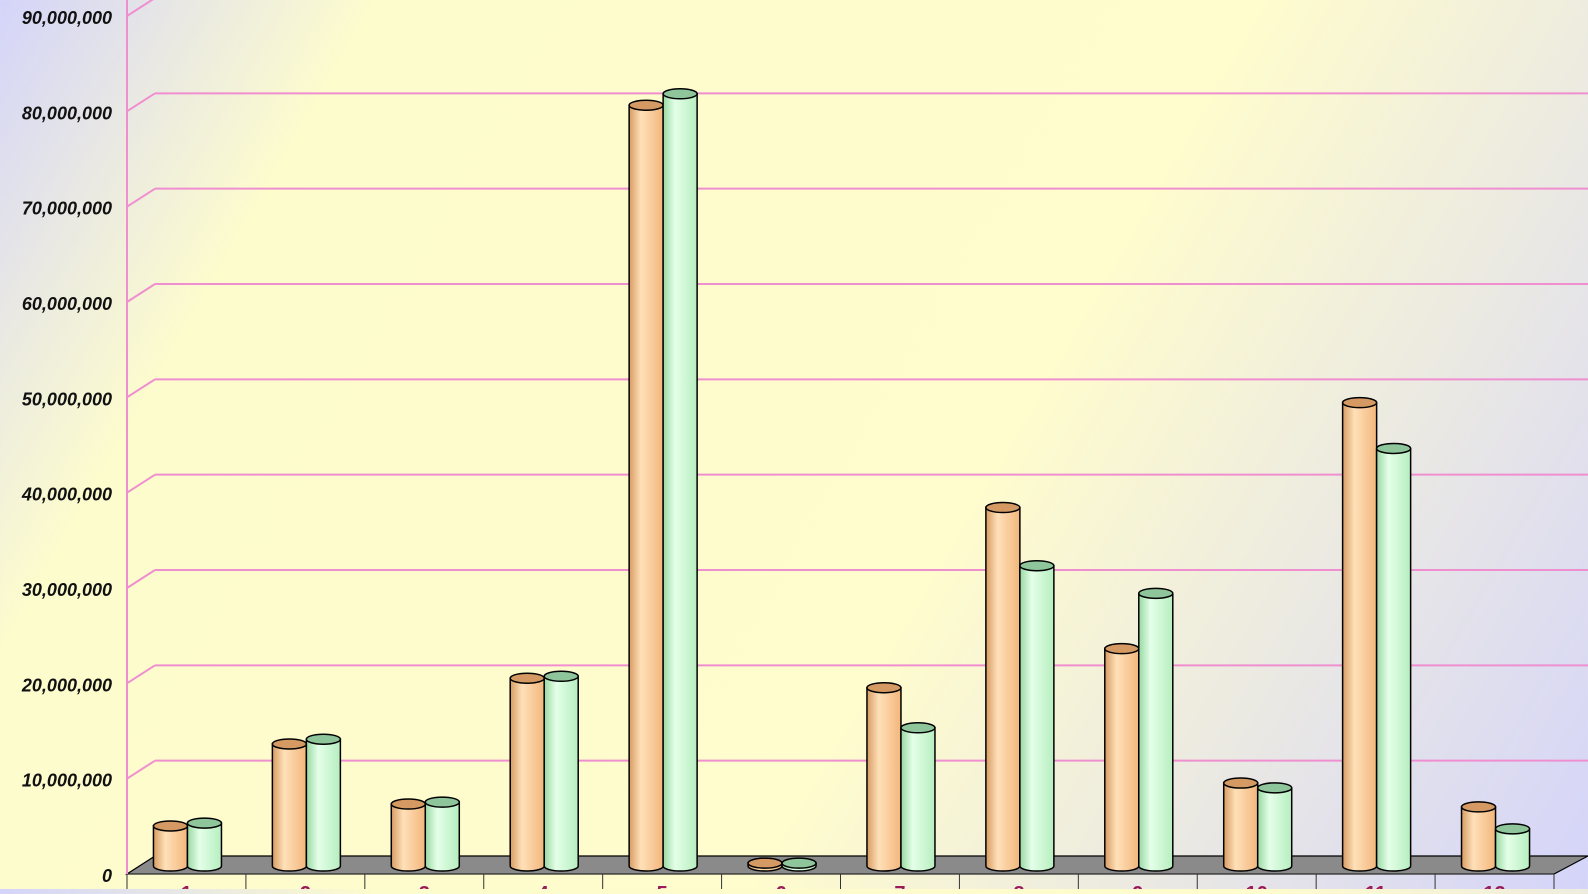  I want to click on x-tick-label: 7, so click(899, 886).